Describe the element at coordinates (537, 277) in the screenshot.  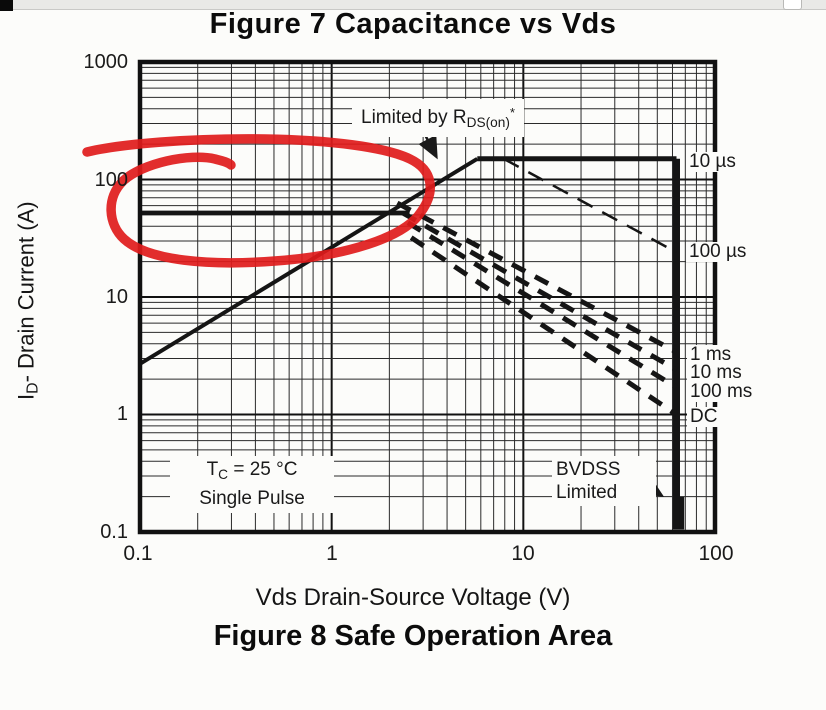
I see `pulse-1ms` at that location.